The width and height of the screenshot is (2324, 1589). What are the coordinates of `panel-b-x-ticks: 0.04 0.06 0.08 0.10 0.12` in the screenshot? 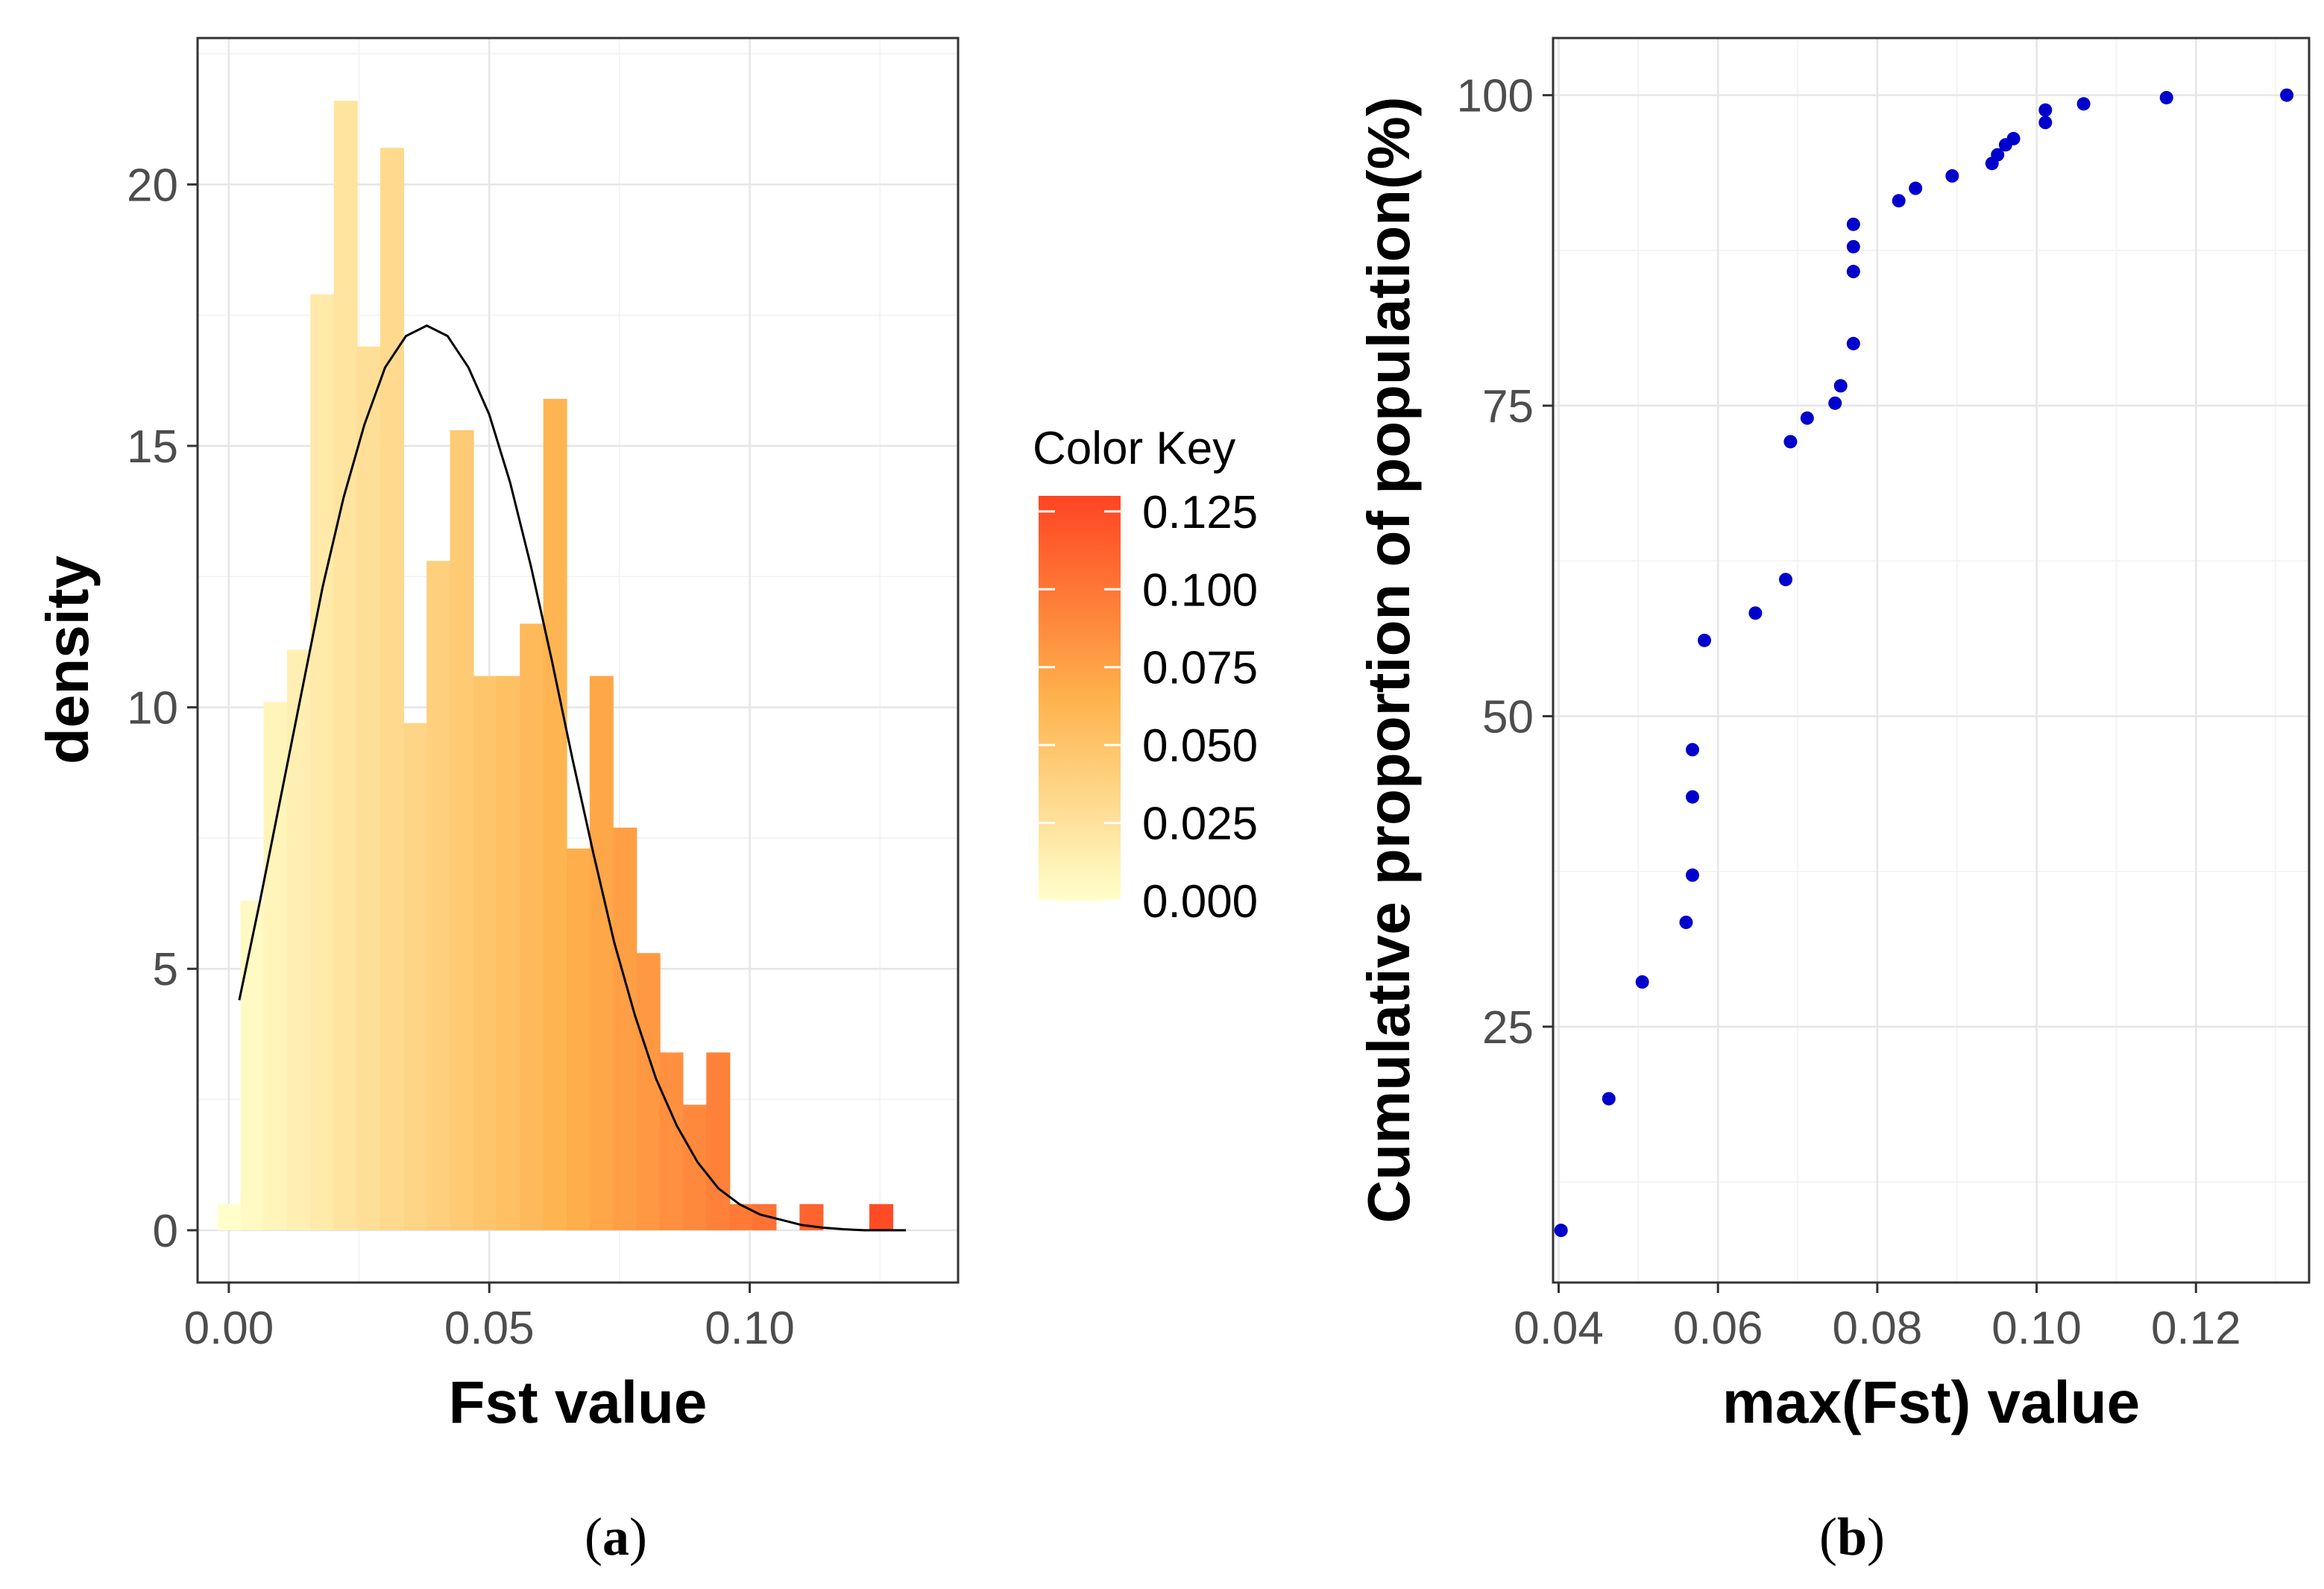 It's located at (1877, 1318).